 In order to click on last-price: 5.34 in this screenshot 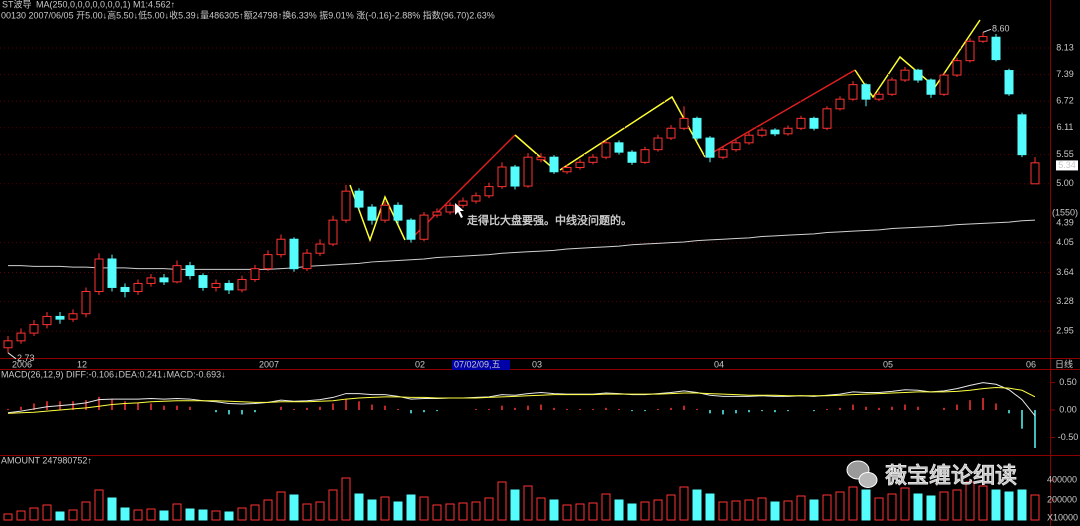, I will do `click(1067, 165)`.